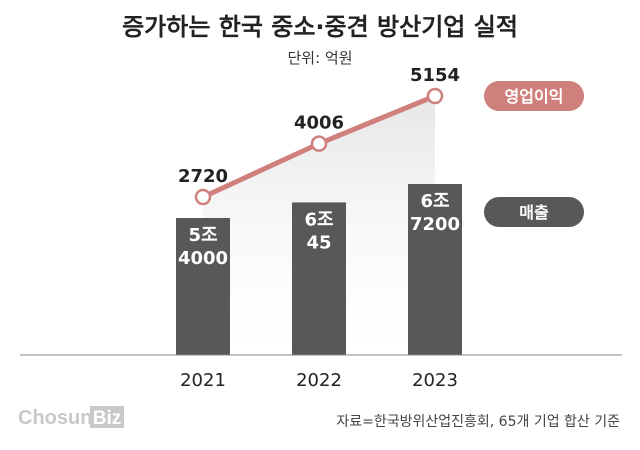  I want to click on sales-bar-2021, so click(203, 286).